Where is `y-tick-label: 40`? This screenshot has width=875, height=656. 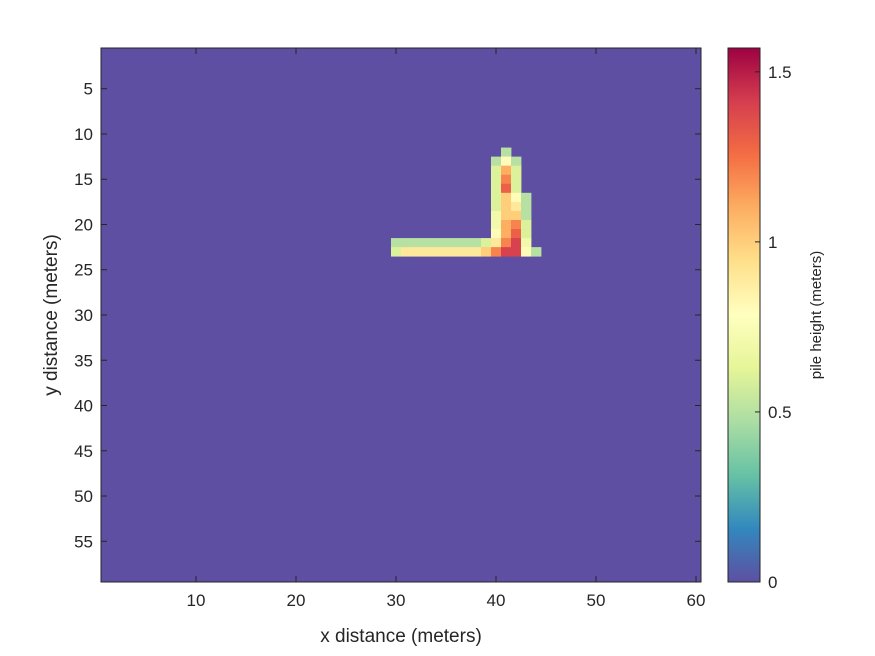
y-tick-label: 40 is located at coordinates (83, 406).